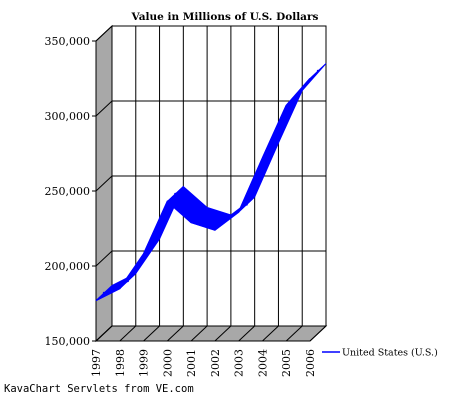  I want to click on footer-credit: KavaChart Servlets from VE.com, so click(99, 389).